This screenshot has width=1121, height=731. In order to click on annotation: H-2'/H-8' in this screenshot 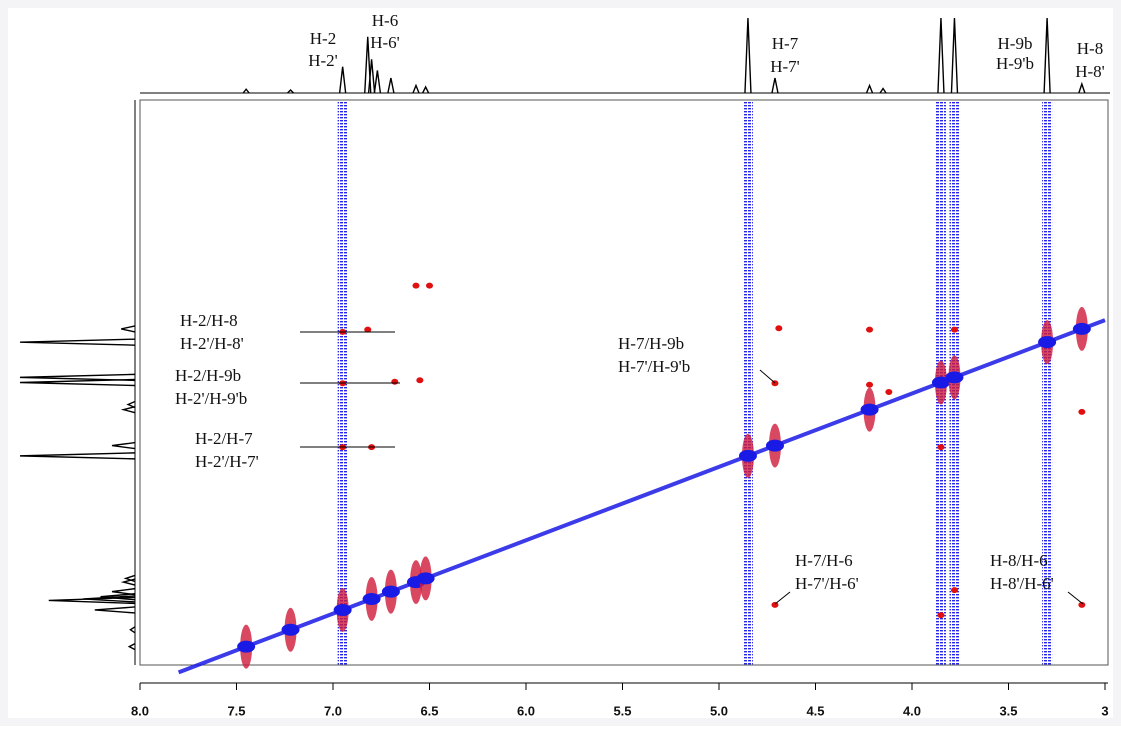, I will do `click(212, 343)`.